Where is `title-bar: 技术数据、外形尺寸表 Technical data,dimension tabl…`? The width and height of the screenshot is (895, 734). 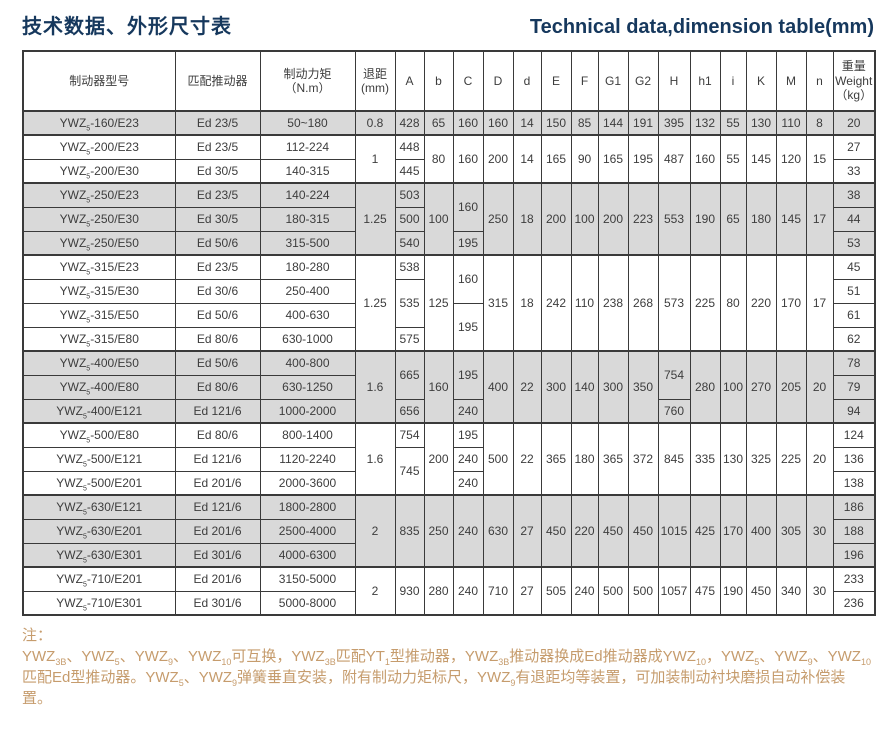
title-bar: 技术数据、外形尺寸表 Technical data,dimension tabl… is located at coordinates (448, 24).